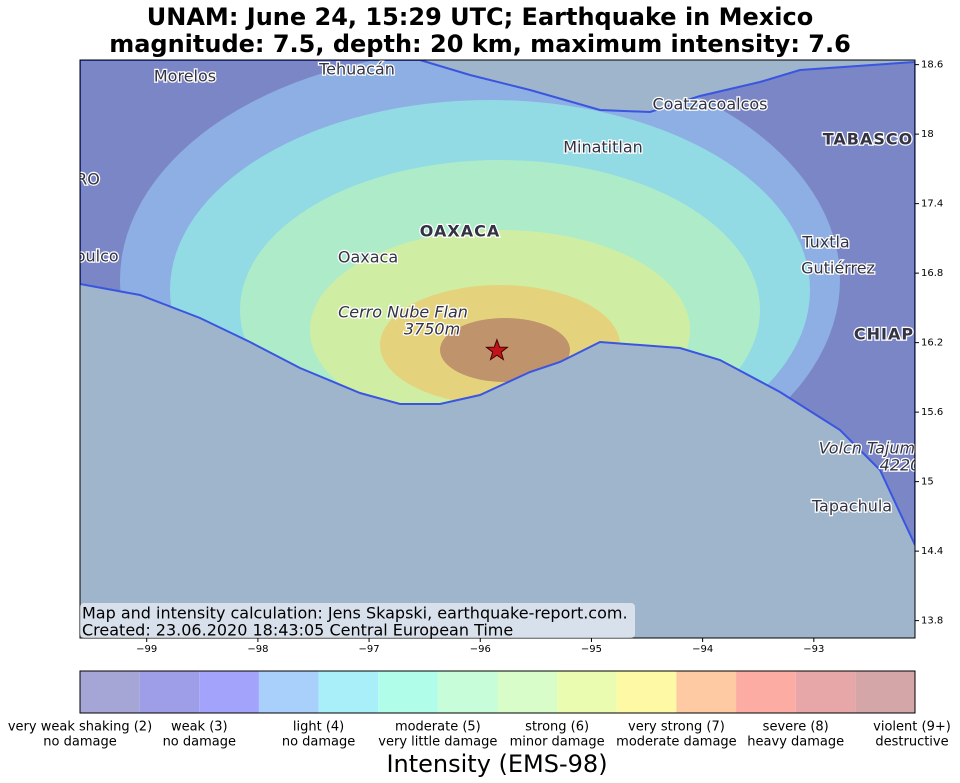 The width and height of the screenshot is (960, 783). Describe the element at coordinates (932, 273) in the screenshot. I see `y-tick-label: 16.8` at that location.